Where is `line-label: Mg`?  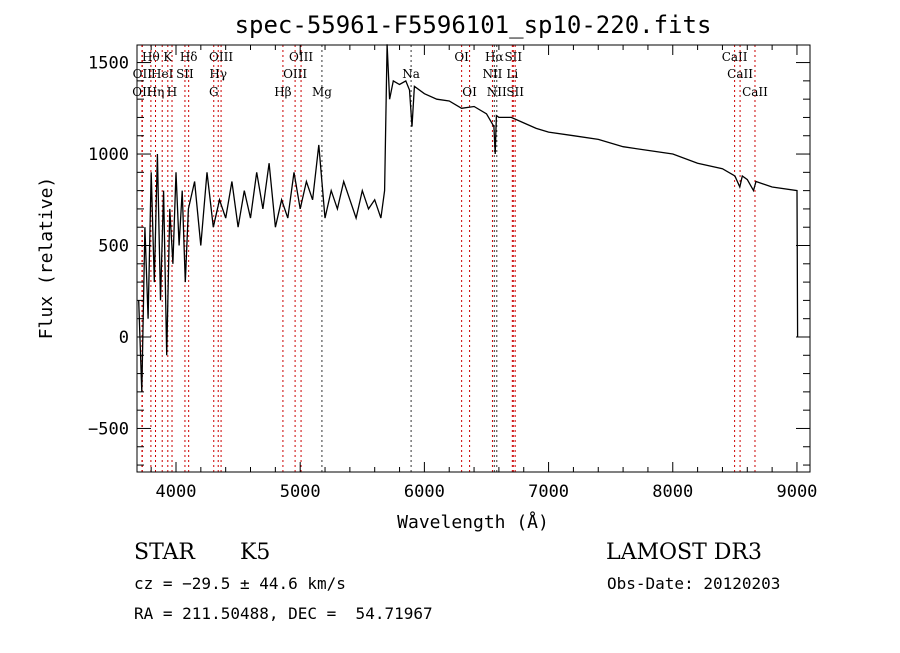
line-label: Mg is located at coordinates (322, 92).